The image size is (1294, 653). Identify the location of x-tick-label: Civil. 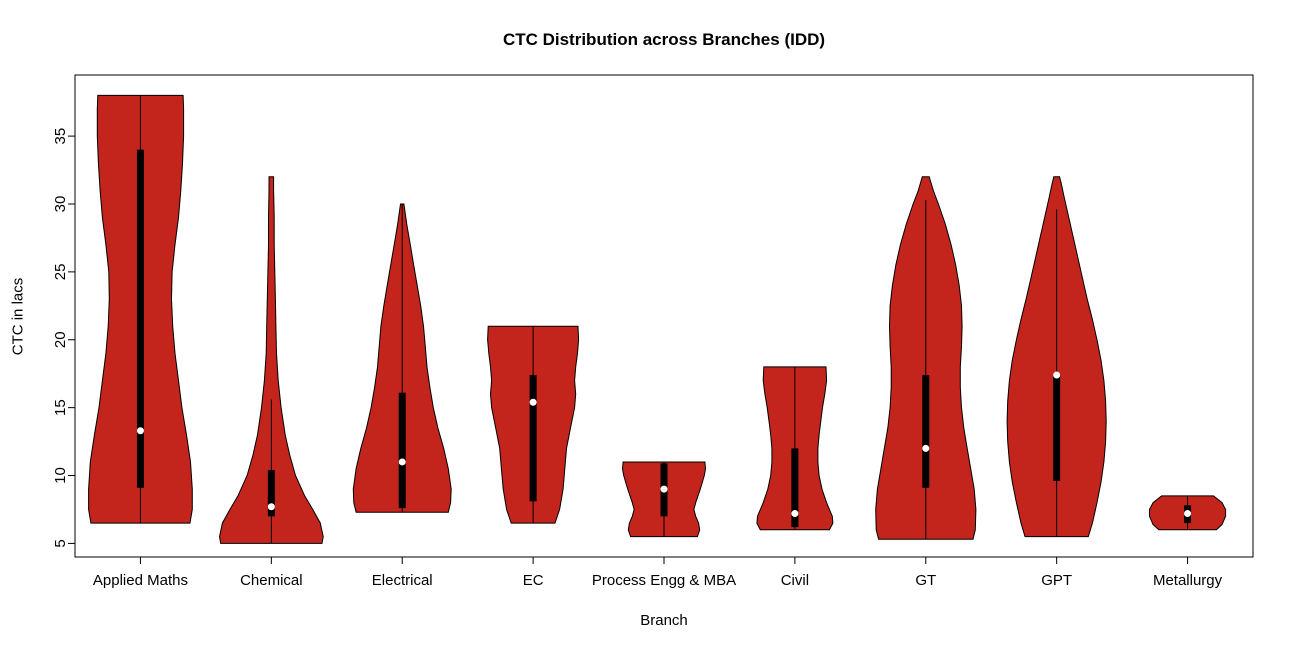
(795, 580).